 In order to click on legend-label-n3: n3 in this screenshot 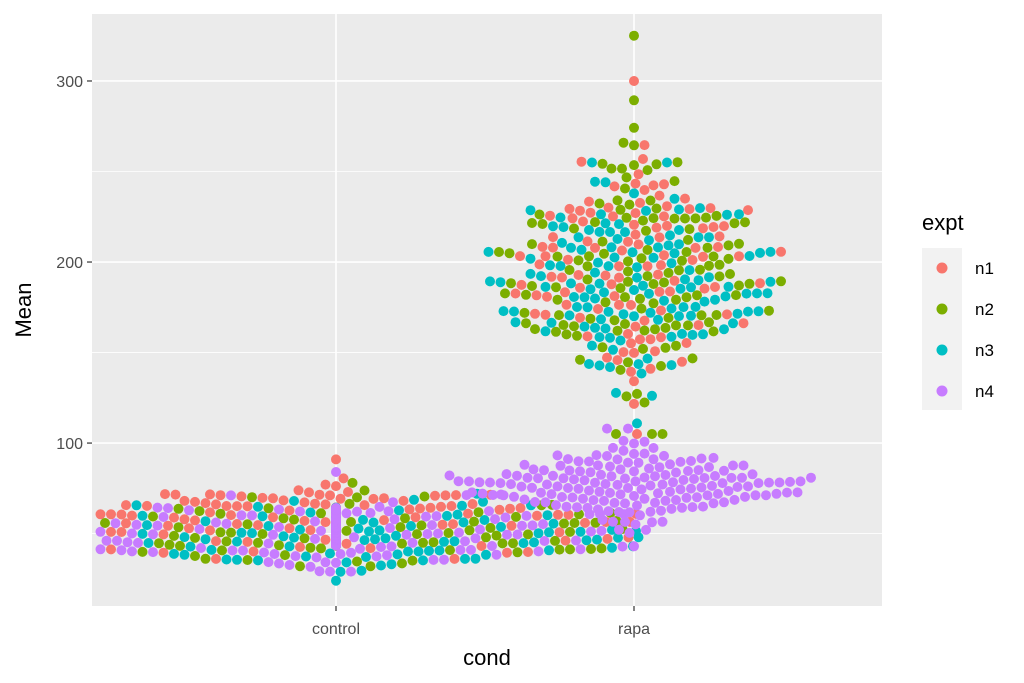, I will do `click(984, 350)`.